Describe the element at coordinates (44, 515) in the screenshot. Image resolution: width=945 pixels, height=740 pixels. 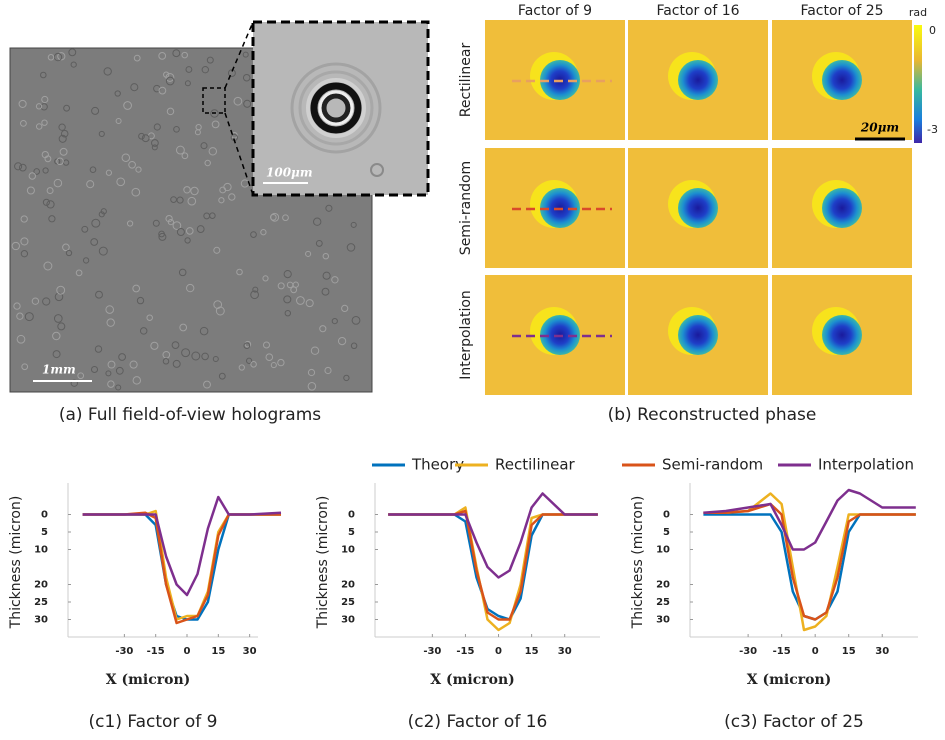
I see `y-tick-label: 0` at that location.